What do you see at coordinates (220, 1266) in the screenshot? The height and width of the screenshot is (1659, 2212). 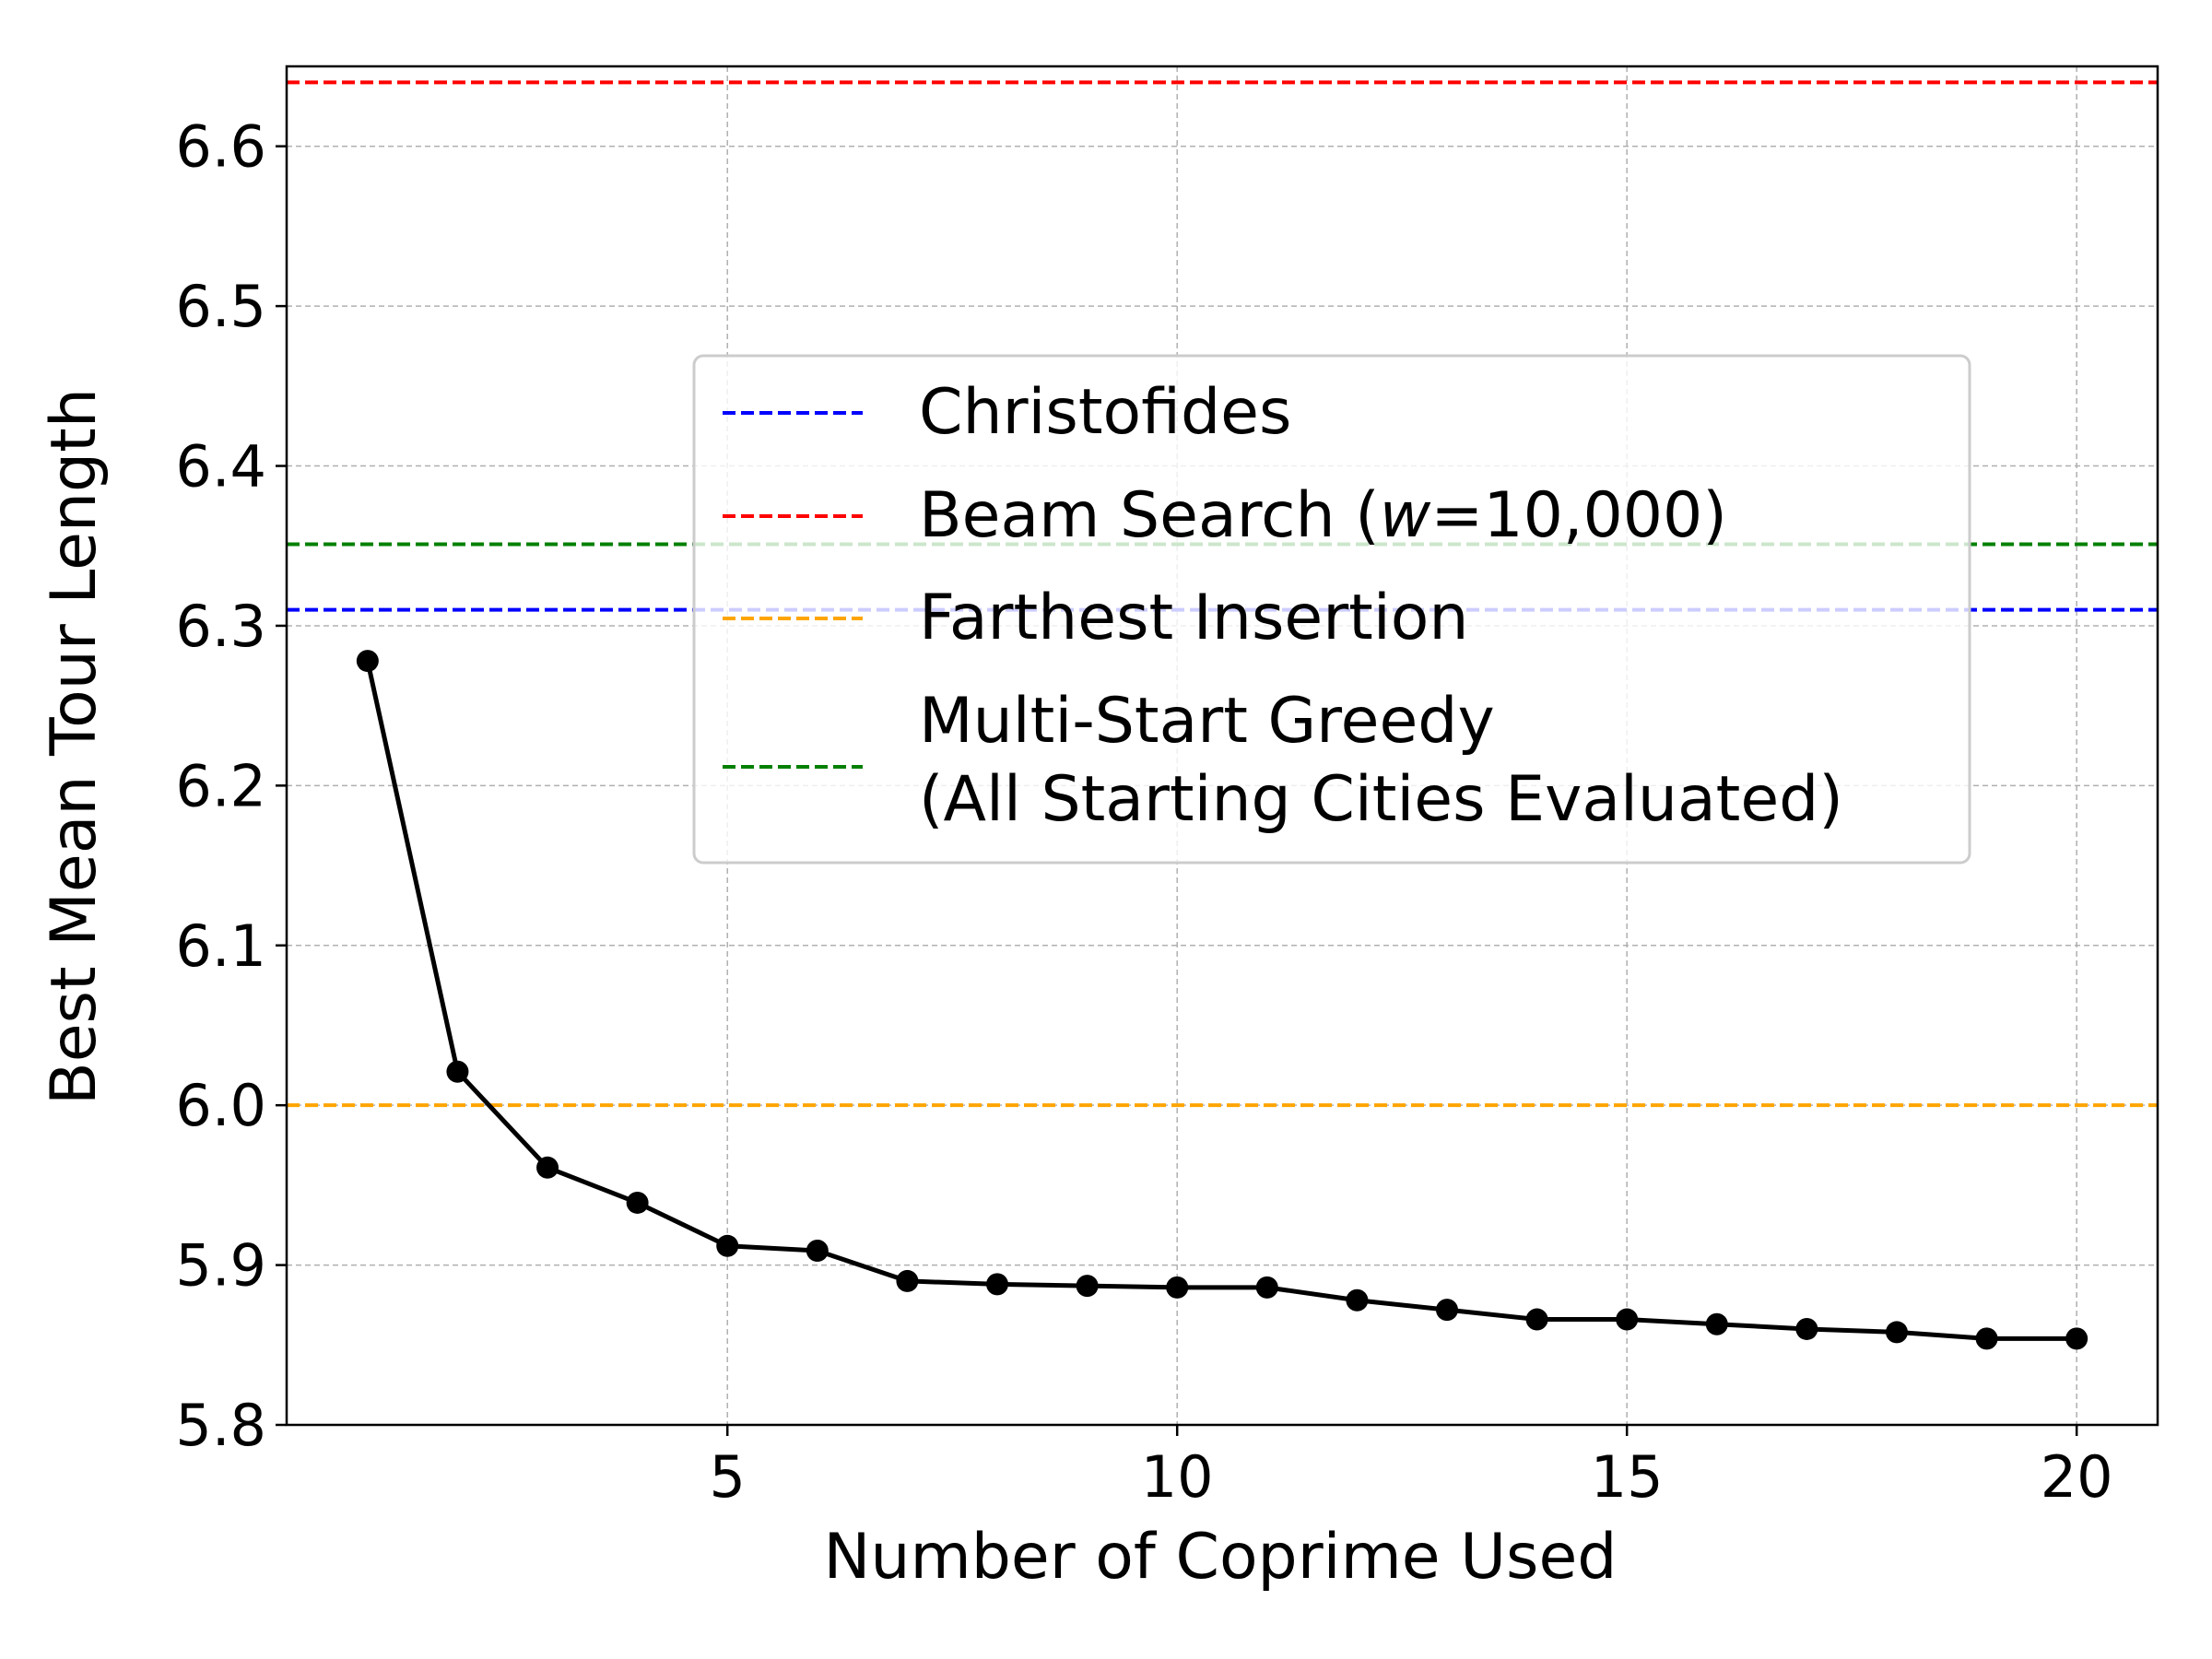 I see `y-tick-label: 5.9` at bounding box center [220, 1266].